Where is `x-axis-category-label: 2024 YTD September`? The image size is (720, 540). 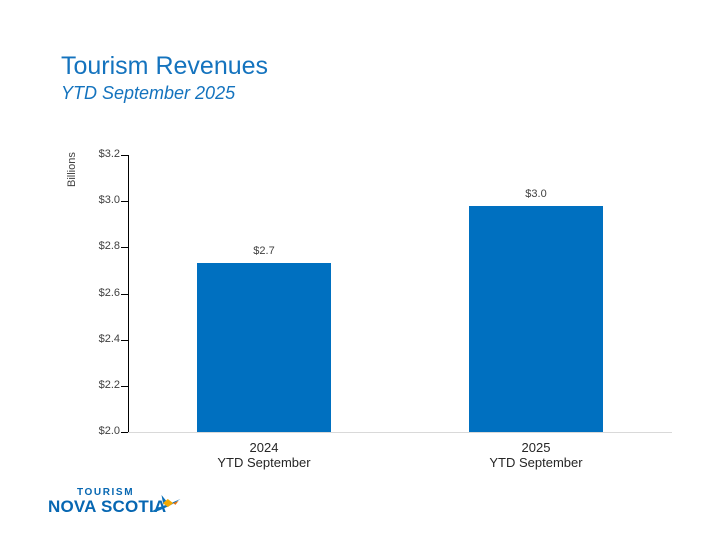
x-axis-category-label: 2024 YTD September is located at coordinates (264, 455).